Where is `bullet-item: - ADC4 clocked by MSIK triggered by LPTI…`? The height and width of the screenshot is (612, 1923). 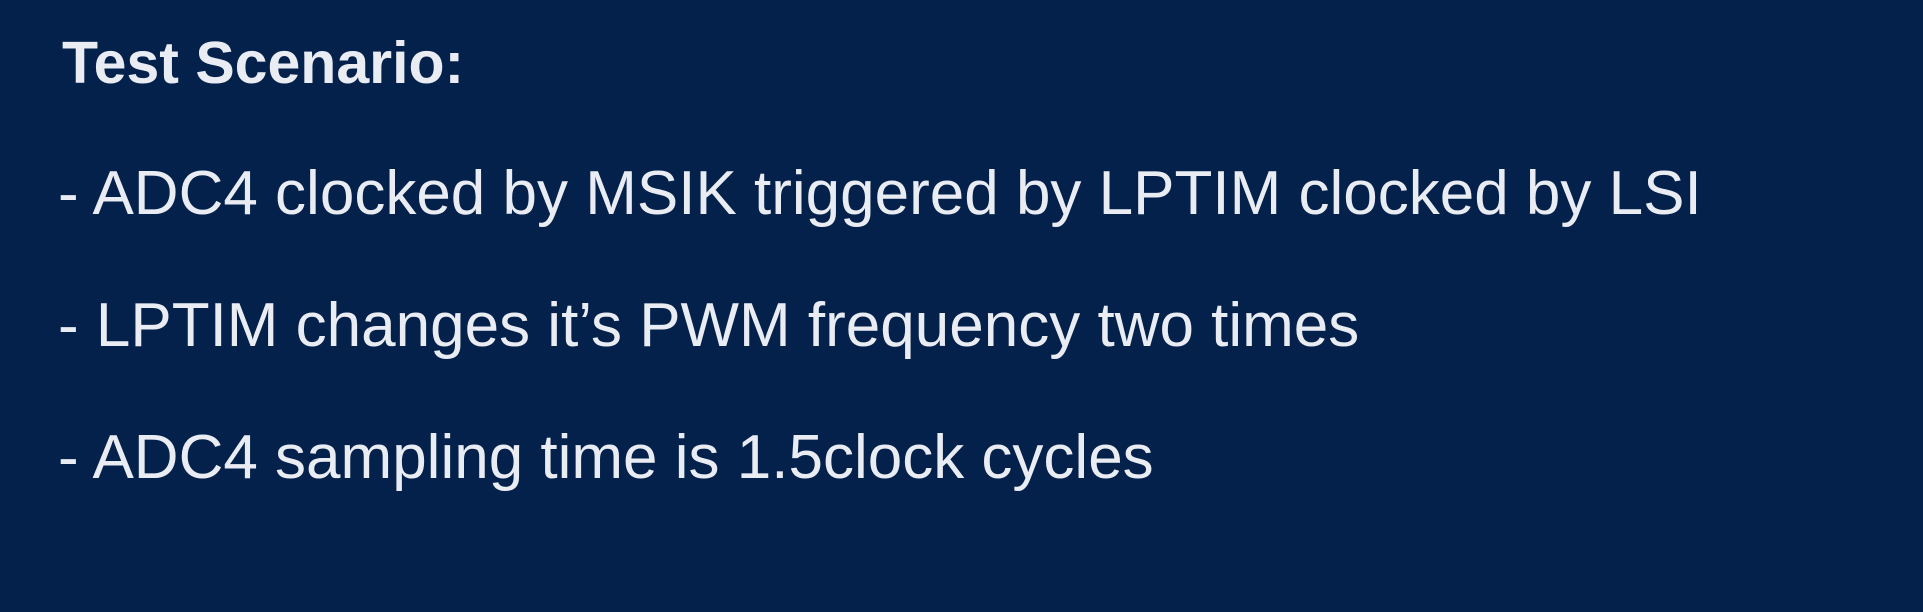
bullet-item: - ADC4 clocked by MSIK triggered by LPTI… is located at coordinates (880, 193).